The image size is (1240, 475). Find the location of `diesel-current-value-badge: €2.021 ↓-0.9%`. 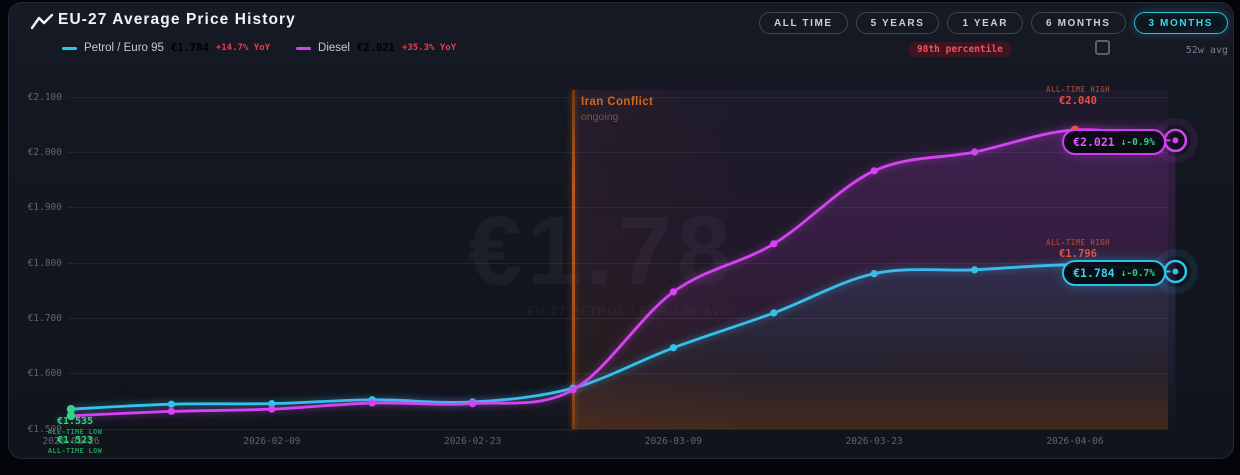

diesel-current-value-badge: €2.021 ↓-0.9% is located at coordinates (1114, 142).